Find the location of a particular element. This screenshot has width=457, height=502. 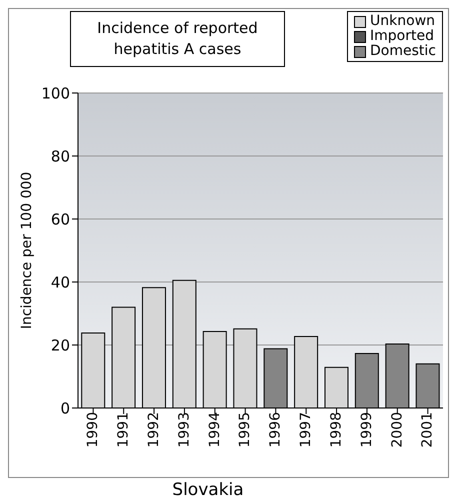

y-axis-title: Incidence per 100 000 is located at coordinates (26, 251).